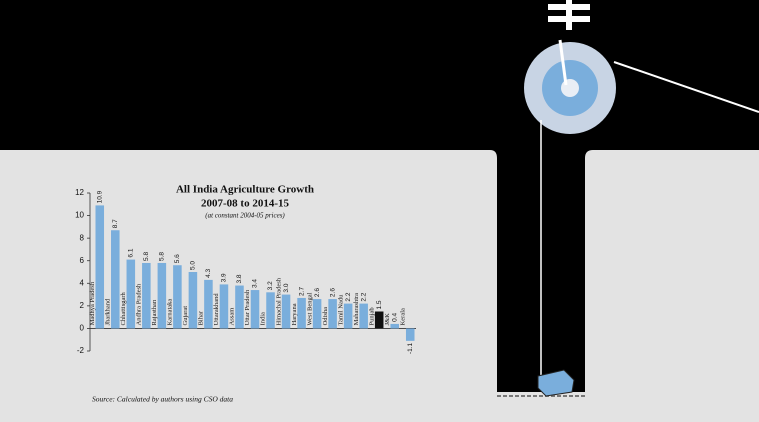 The image size is (759, 422). Describe the element at coordinates (325, 316) in the screenshot. I see `x-tick-label: Odisha` at that location.